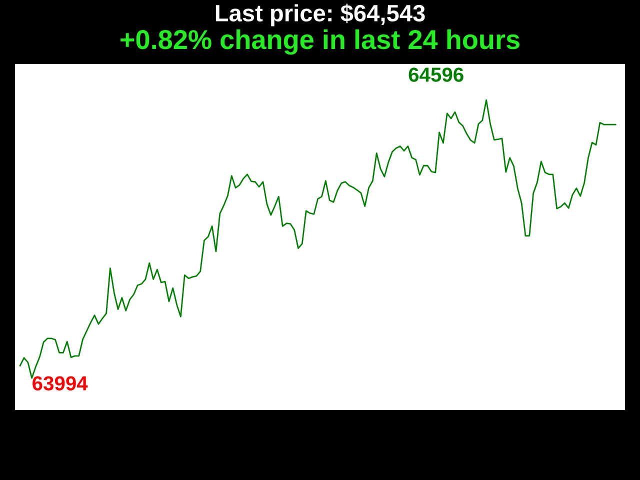 Image resolution: width=640 pixels, height=480 pixels. I want to click on data-label: 64596, so click(436, 75).